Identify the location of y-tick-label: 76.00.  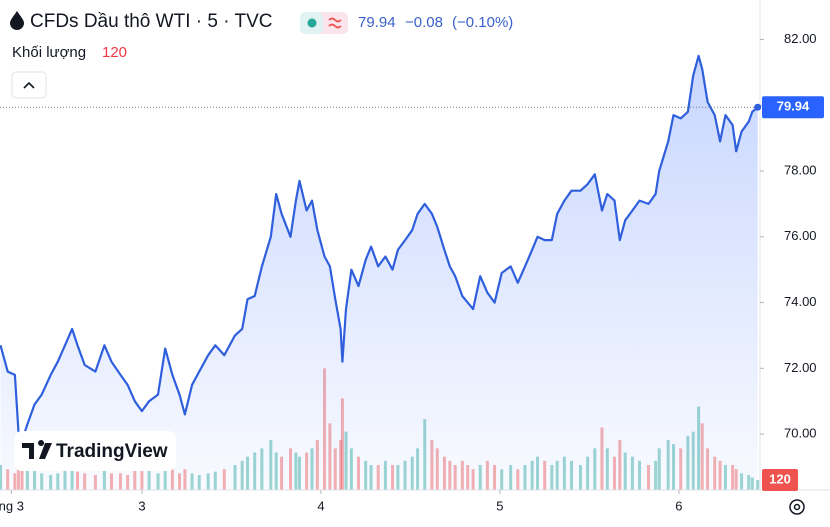
(800, 235).